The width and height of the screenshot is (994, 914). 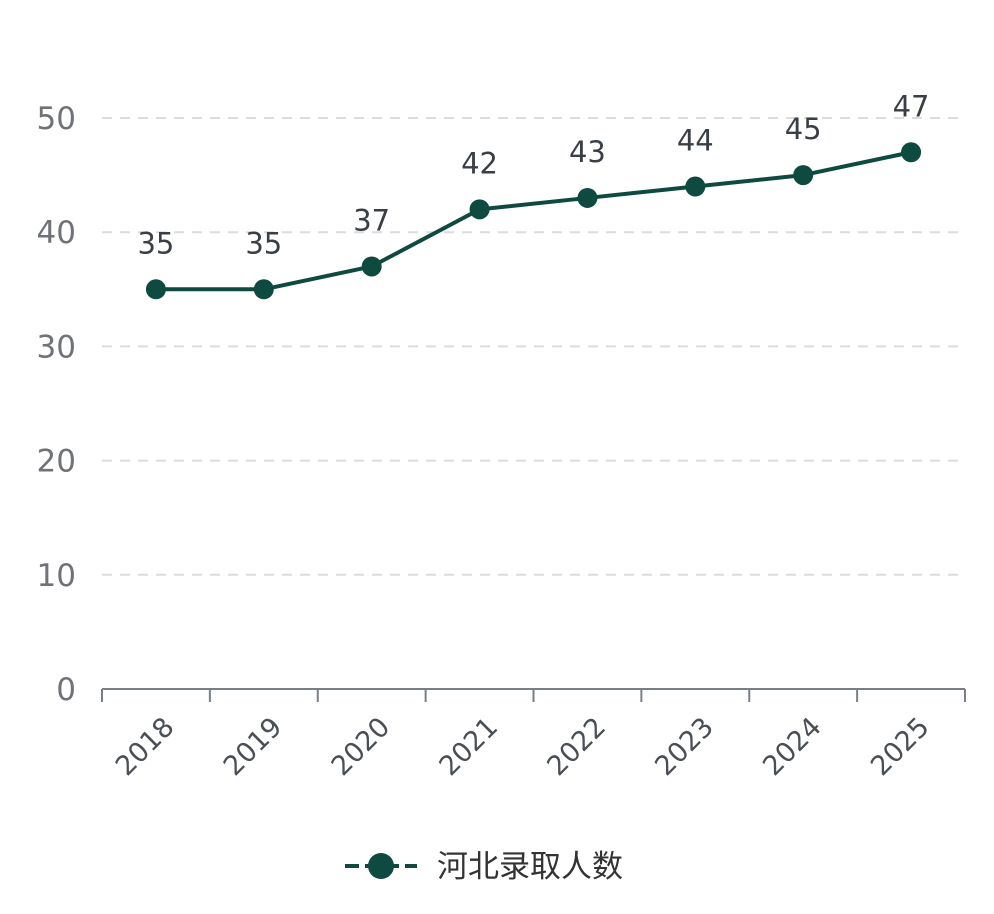 What do you see at coordinates (479, 163) in the screenshot?
I see `data-label-2021: 42` at bounding box center [479, 163].